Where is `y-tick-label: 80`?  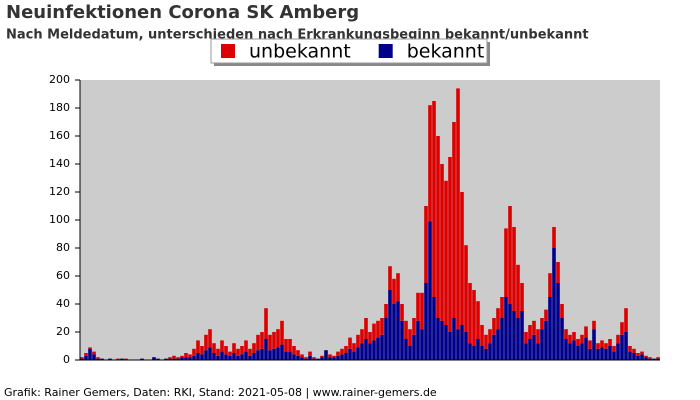
y-tick-label: 80 is located at coordinates (63, 247).